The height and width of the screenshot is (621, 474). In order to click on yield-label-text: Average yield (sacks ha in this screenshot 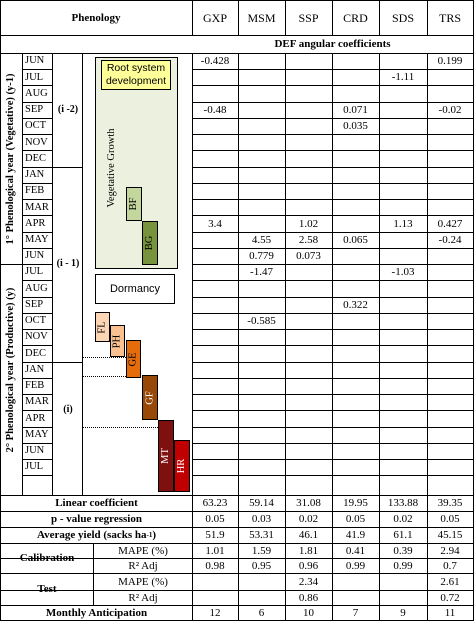, I will do `click(92, 535)`.